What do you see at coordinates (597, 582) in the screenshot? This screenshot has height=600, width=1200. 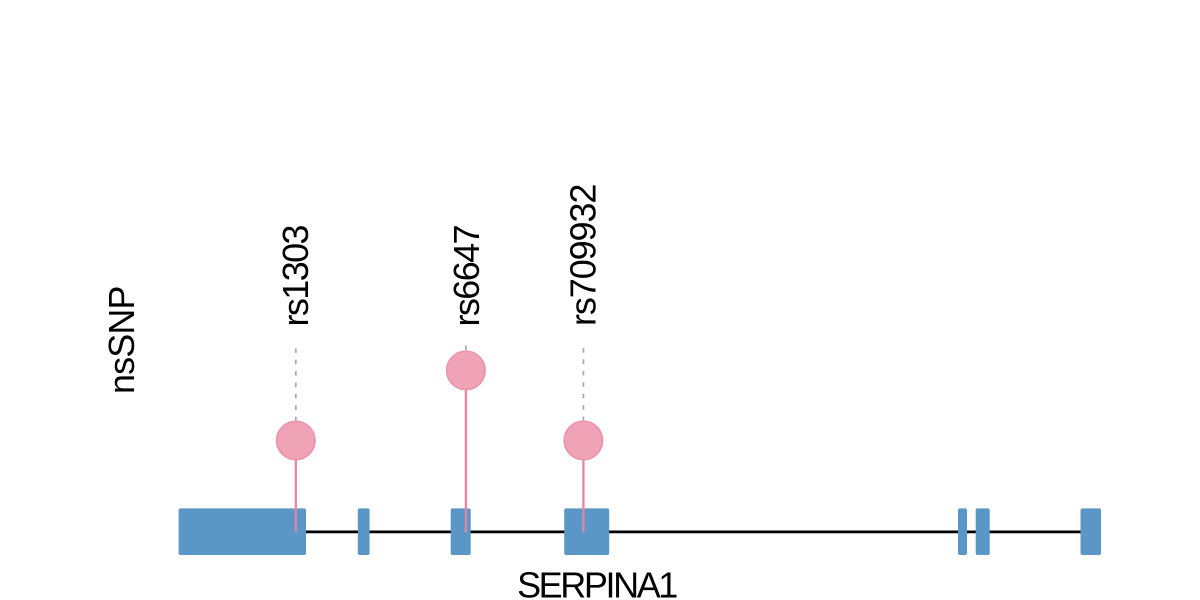 I see `svg-text: SERPINA1` at bounding box center [597, 582].